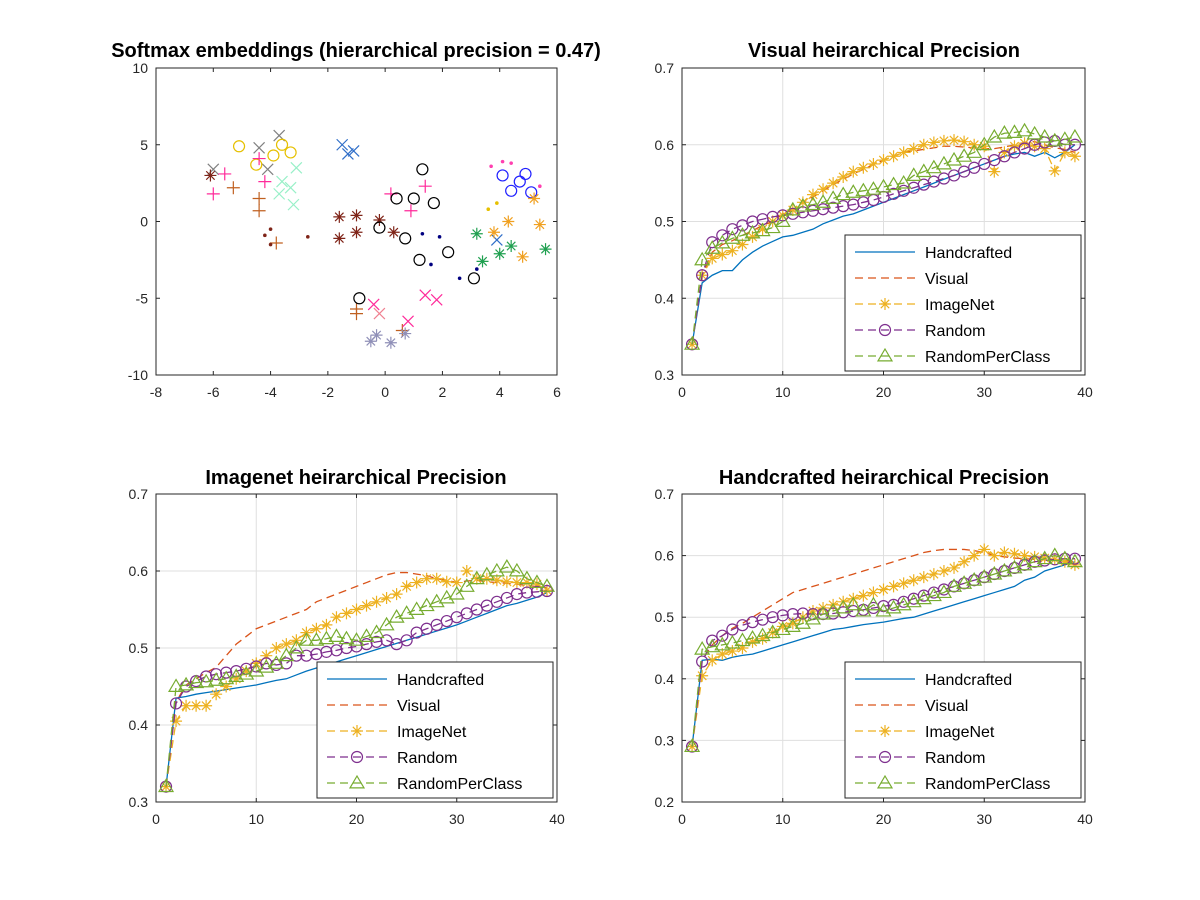  Describe the element at coordinates (144, 145) in the screenshot. I see `y-tick-label: 5` at that location.